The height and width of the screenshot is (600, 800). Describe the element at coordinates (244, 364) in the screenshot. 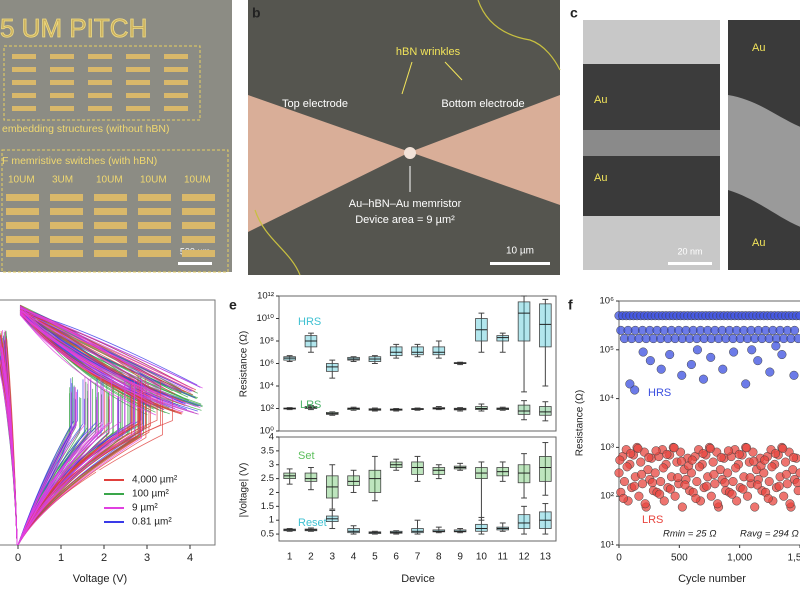

I see `y-axis-label: Resistance (Ω)` at that location.